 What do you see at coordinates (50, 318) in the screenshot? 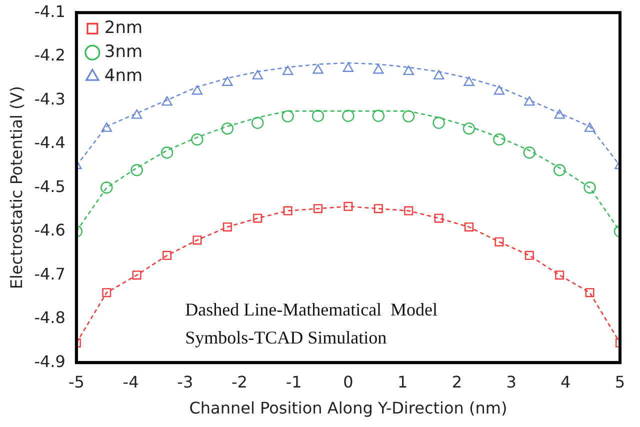
I see `y-tick-label: -4.8` at bounding box center [50, 318].